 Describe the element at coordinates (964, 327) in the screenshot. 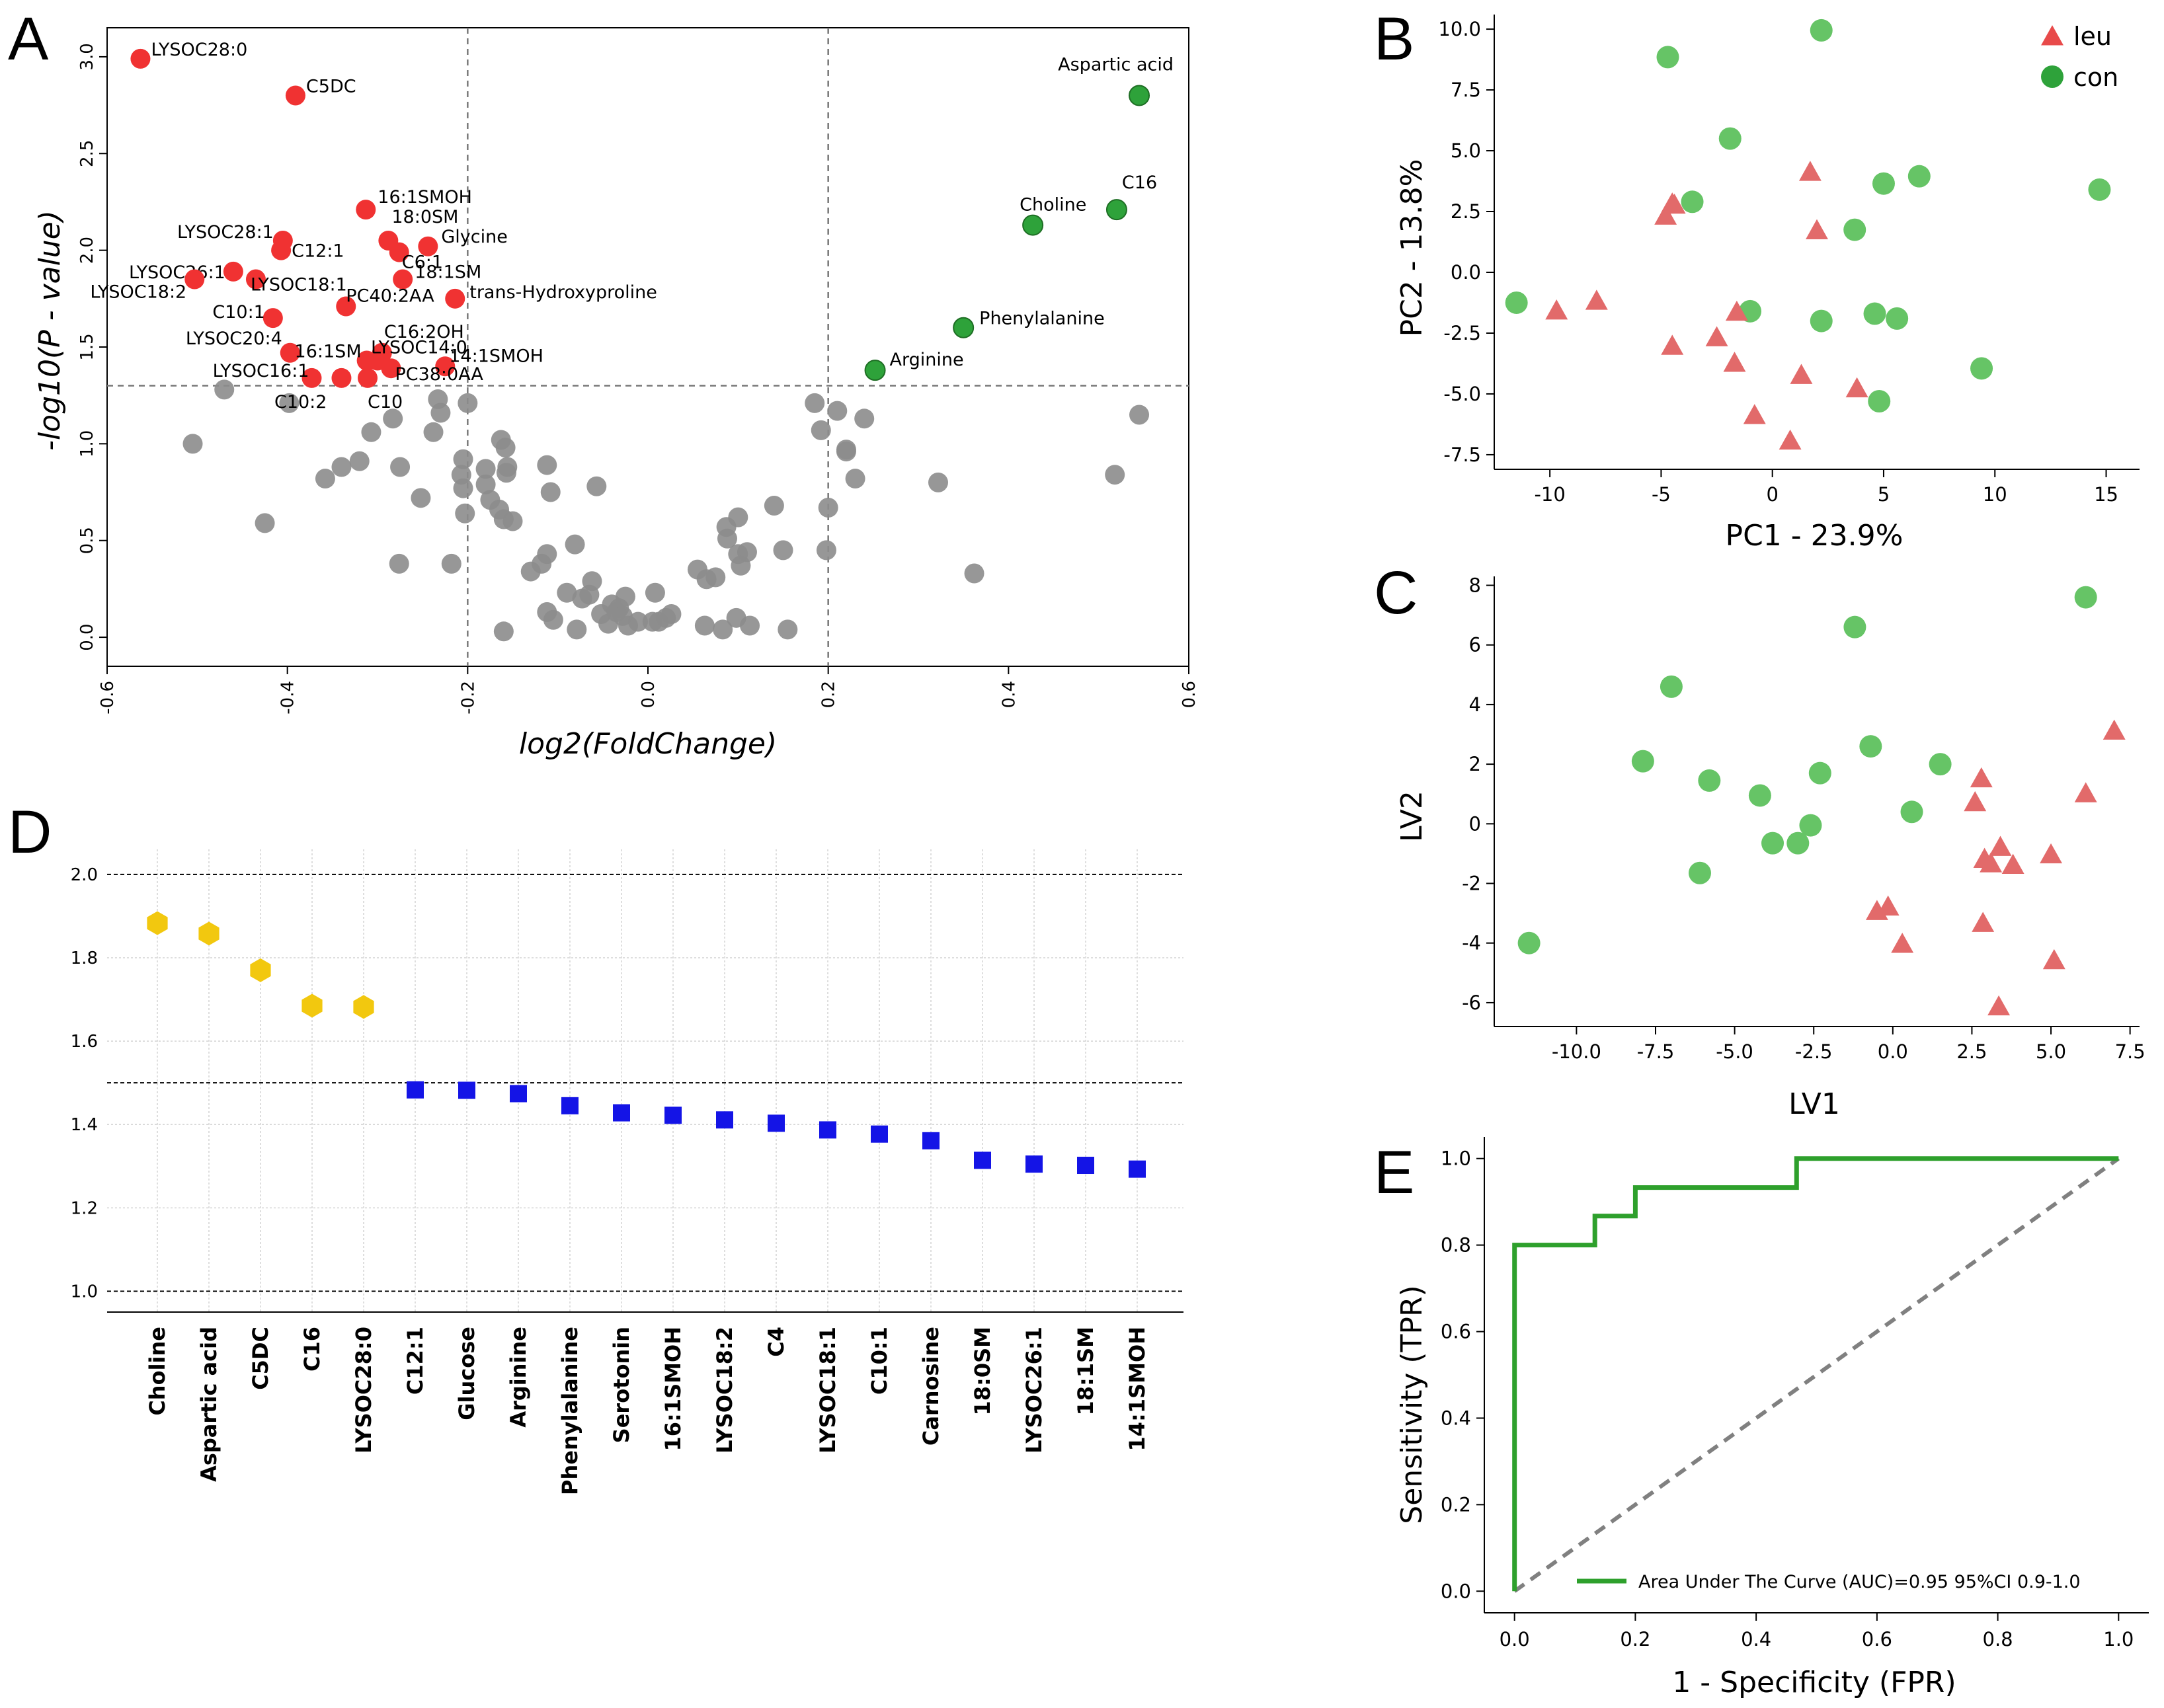

I see `panel-a-point-up-phenylalanine` at that location.